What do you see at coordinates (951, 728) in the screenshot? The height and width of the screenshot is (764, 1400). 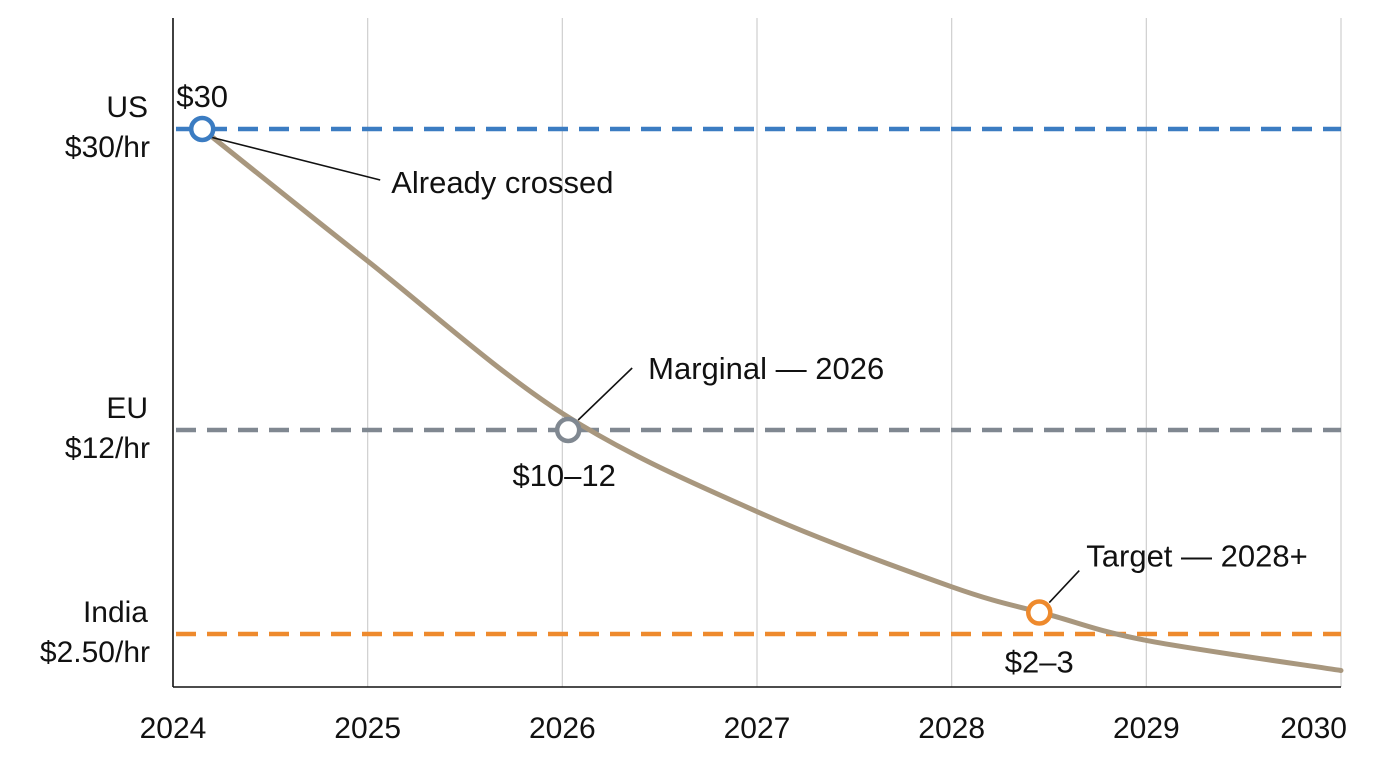 I see `x-tick-label-2028: 2028` at bounding box center [951, 728].